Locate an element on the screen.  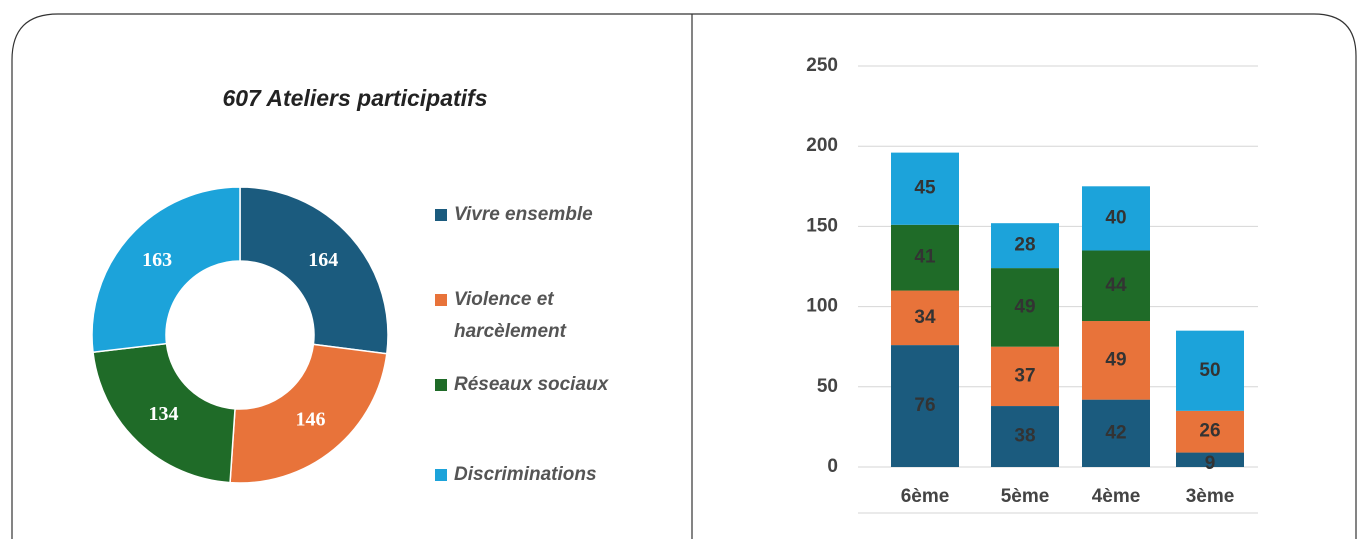
donut: 164 146 134 163 is located at coordinates (240, 335).